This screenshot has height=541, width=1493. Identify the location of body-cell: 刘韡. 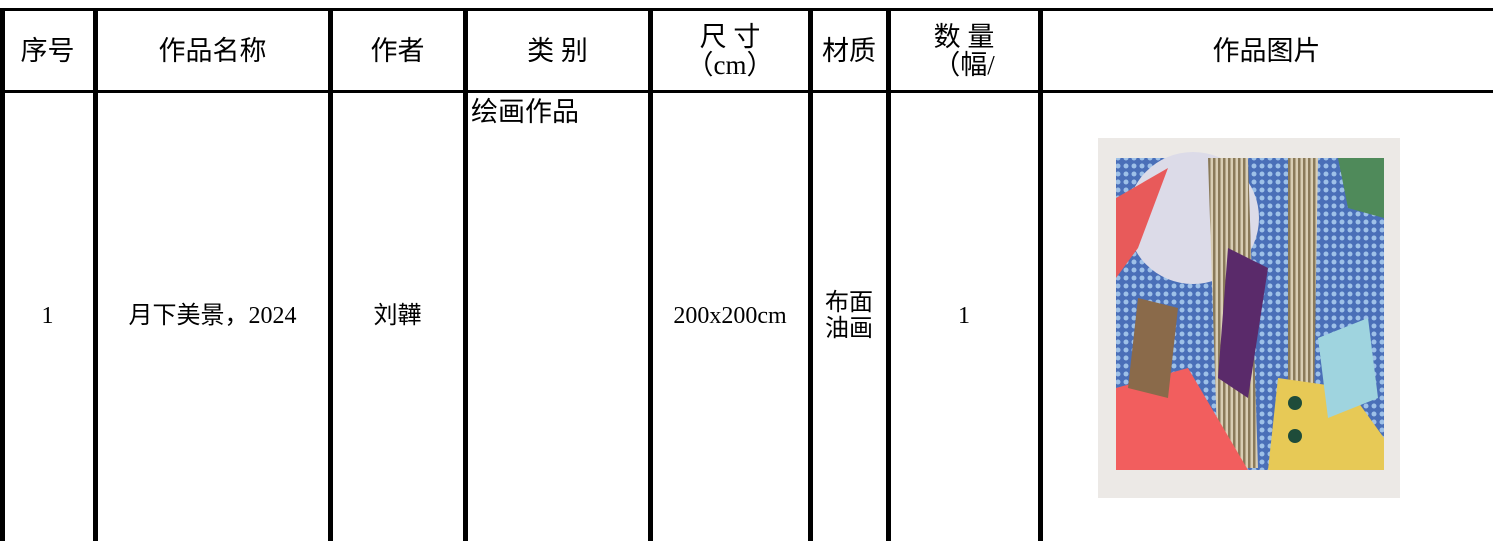
(397, 316).